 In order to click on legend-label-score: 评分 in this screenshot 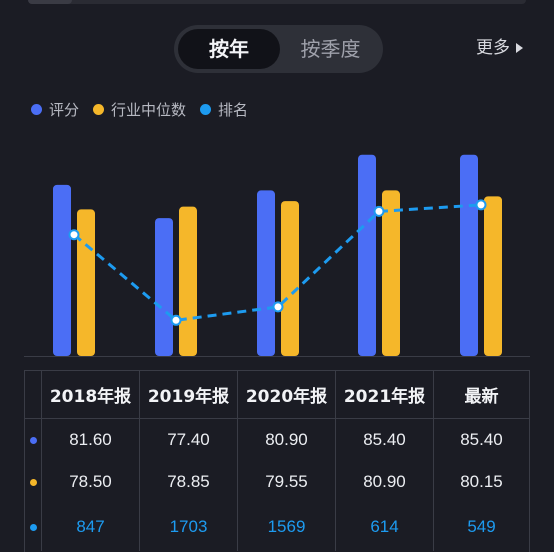, I will do `click(64, 109)`.